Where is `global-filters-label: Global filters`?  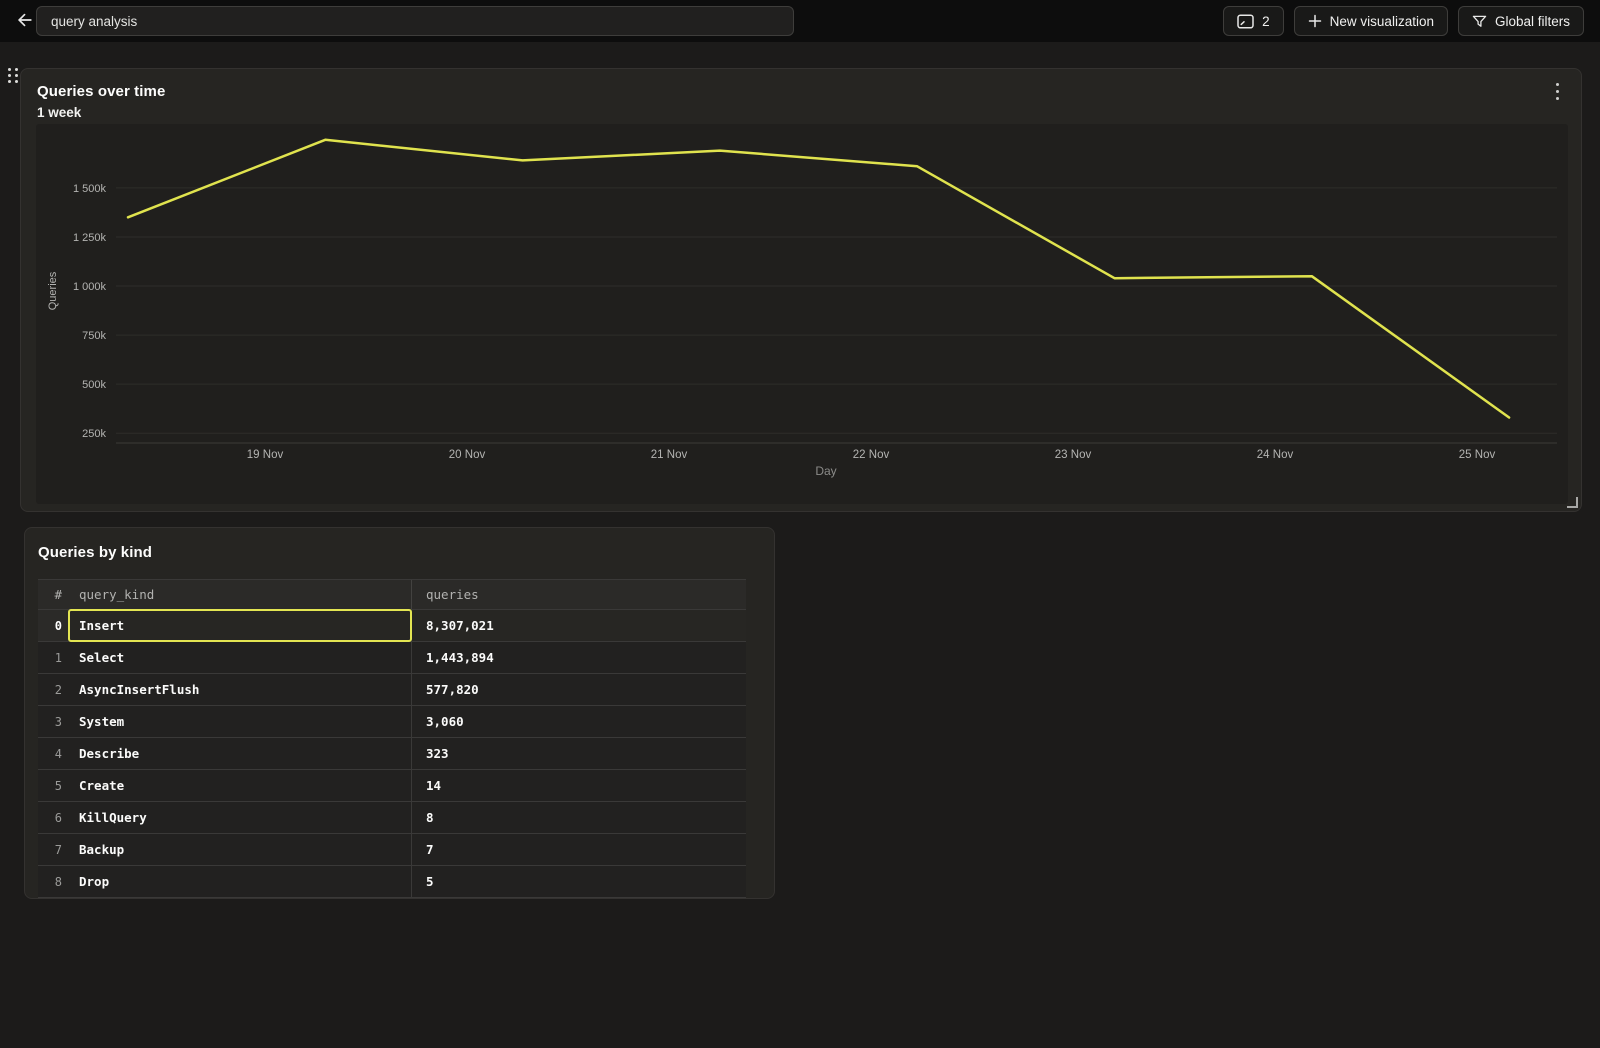 global-filters-label: Global filters is located at coordinates (1532, 21).